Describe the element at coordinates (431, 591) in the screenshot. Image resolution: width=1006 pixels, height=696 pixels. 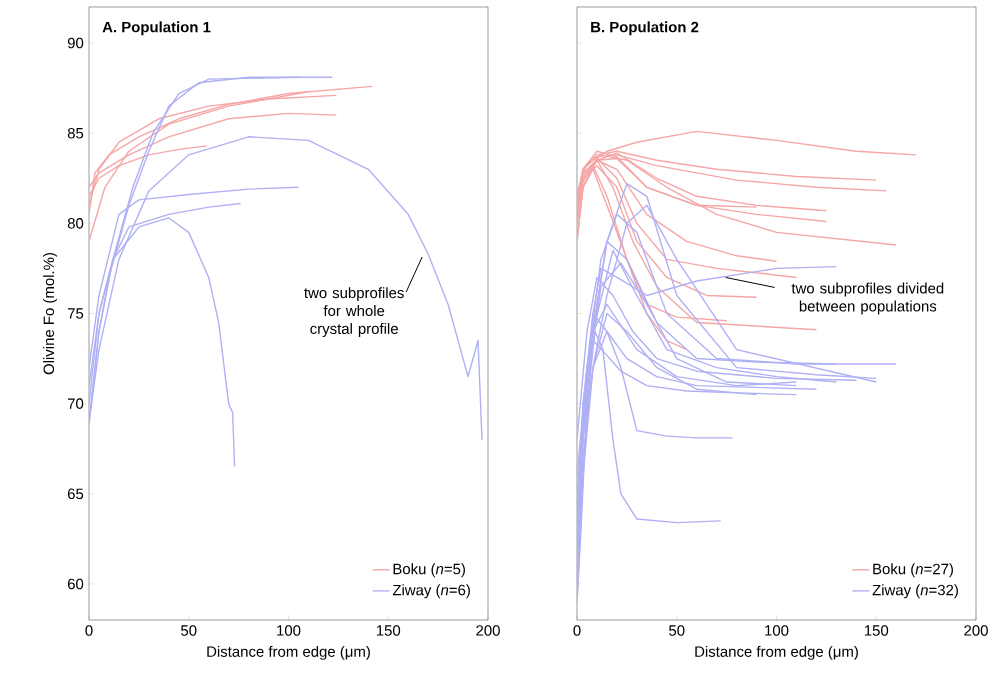
I see `legend-label: Ziway (n=6)` at that location.